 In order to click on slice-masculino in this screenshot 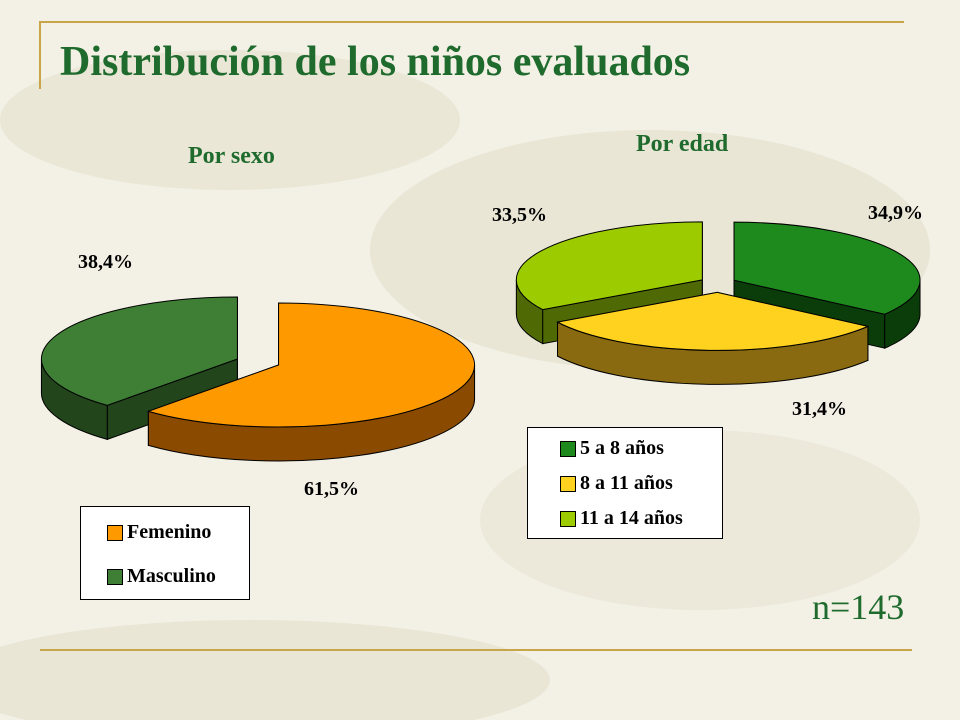, I will do `click(139, 368)`.